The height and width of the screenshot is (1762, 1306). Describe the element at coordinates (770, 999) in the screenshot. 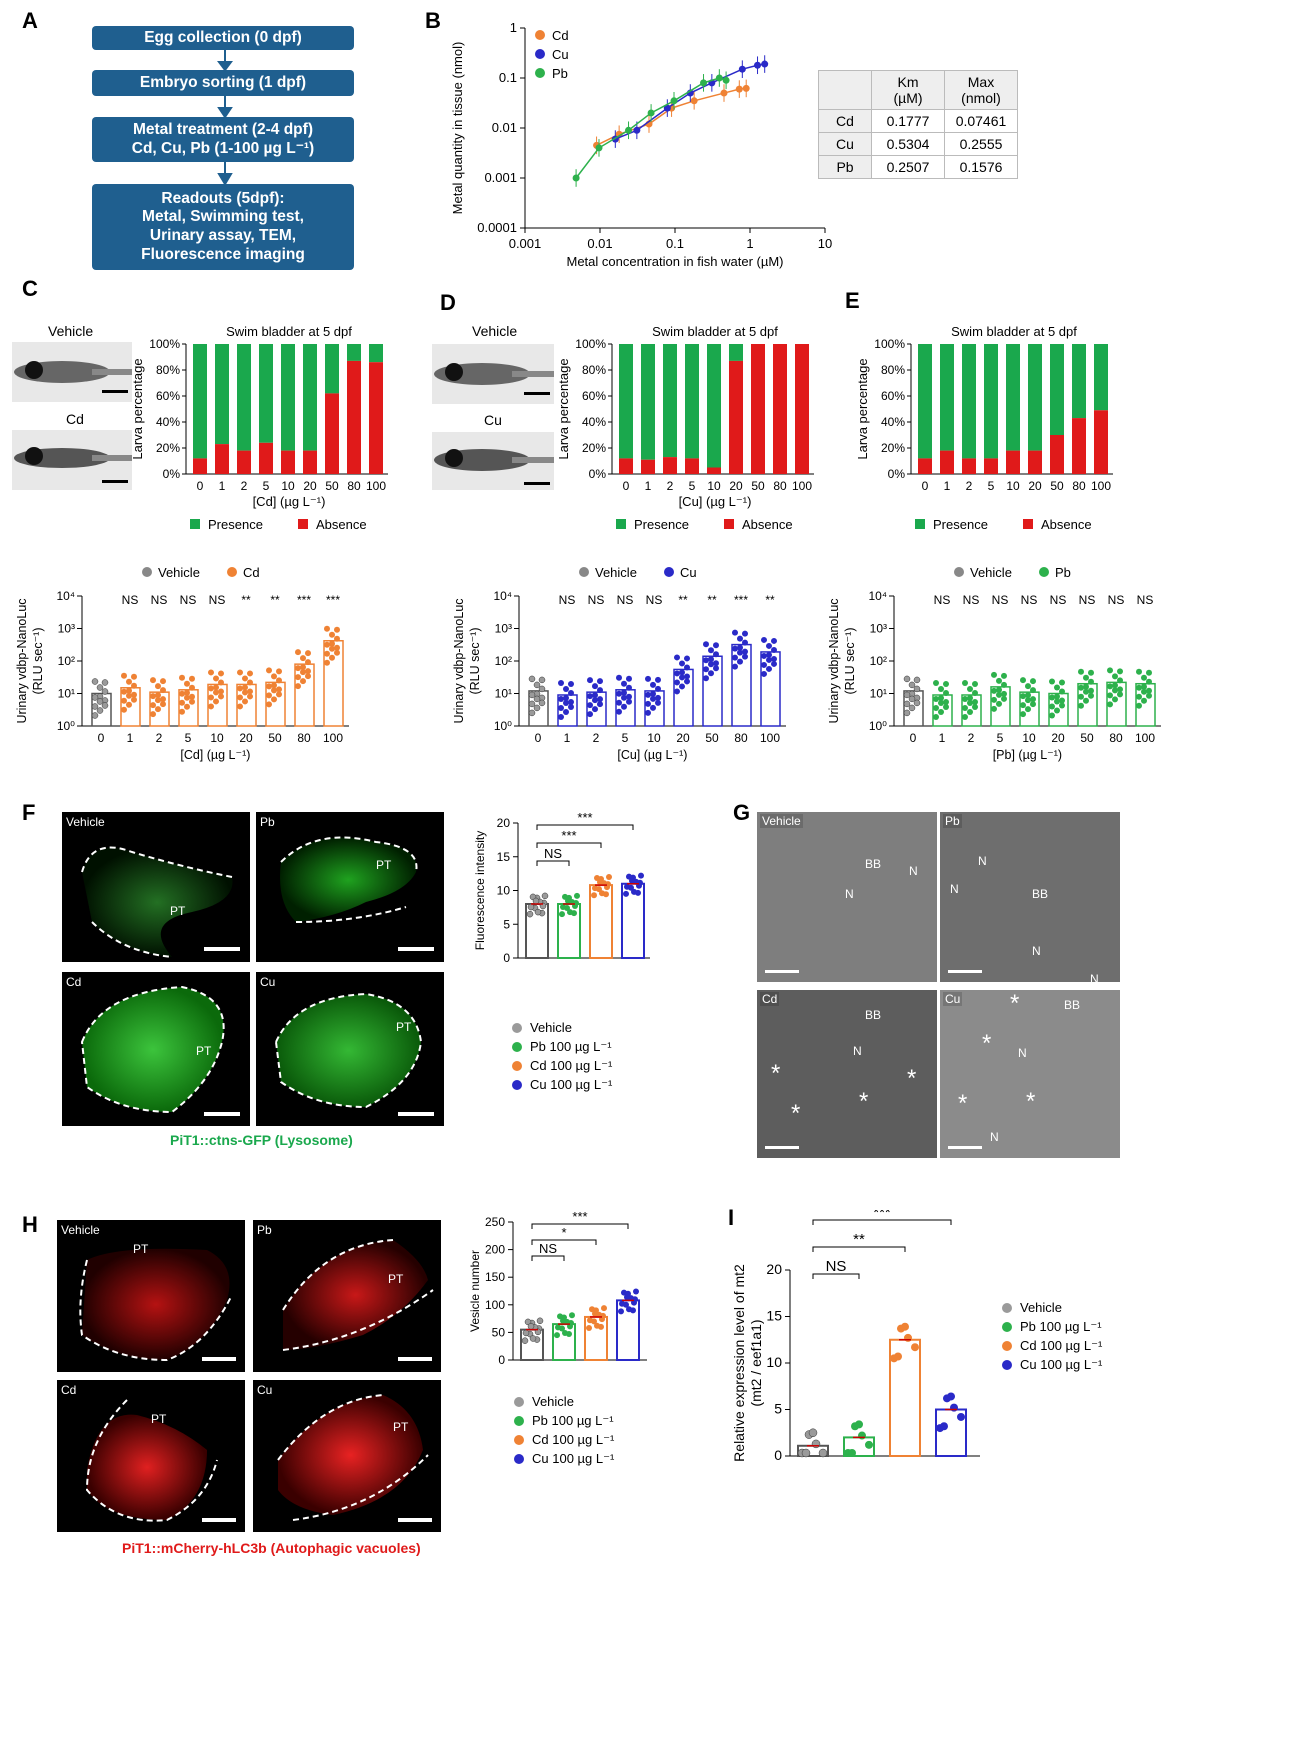

I see `tem-label: Cd` at that location.